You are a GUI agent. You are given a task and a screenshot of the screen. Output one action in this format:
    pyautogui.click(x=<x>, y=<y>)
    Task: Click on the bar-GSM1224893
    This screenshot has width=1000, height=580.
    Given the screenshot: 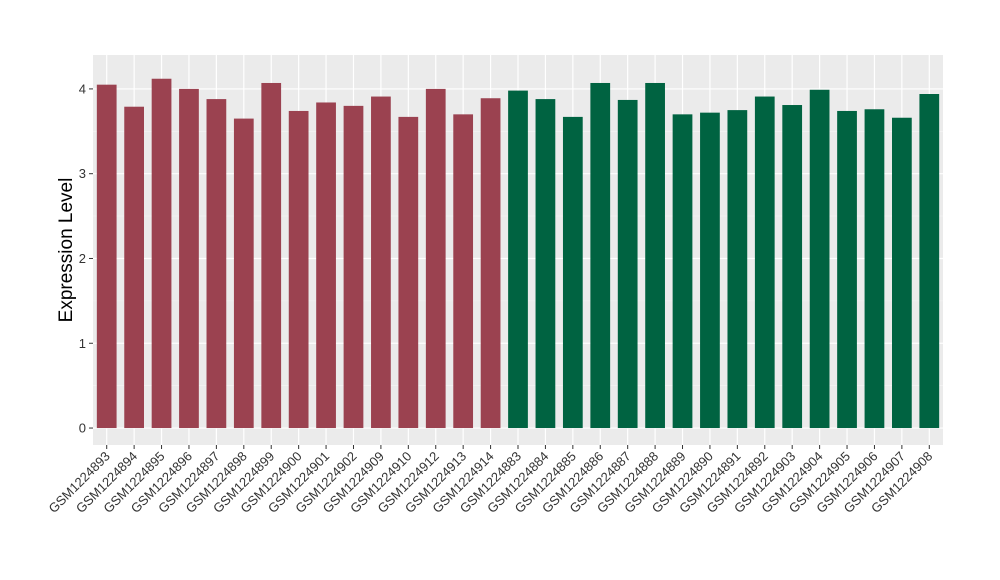 What is the action you would take?
    pyautogui.click(x=106, y=256)
    